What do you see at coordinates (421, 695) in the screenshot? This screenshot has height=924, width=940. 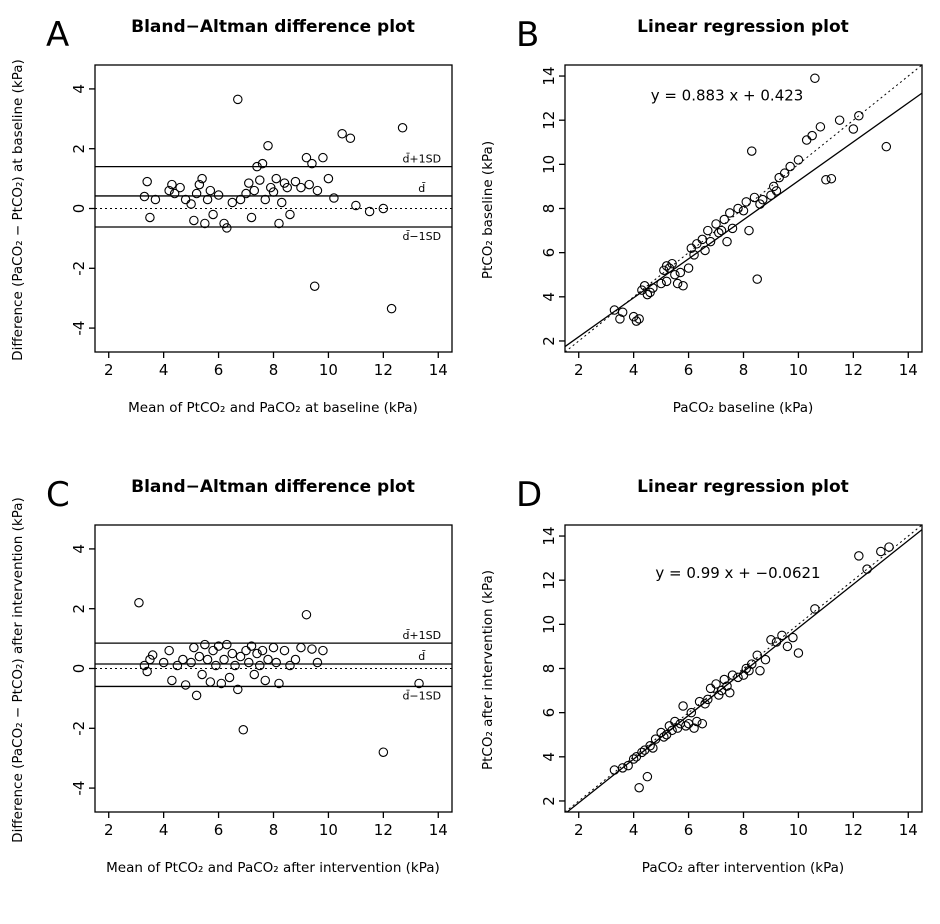 I see `lower-line-label: d̄−1SD` at bounding box center [421, 695].